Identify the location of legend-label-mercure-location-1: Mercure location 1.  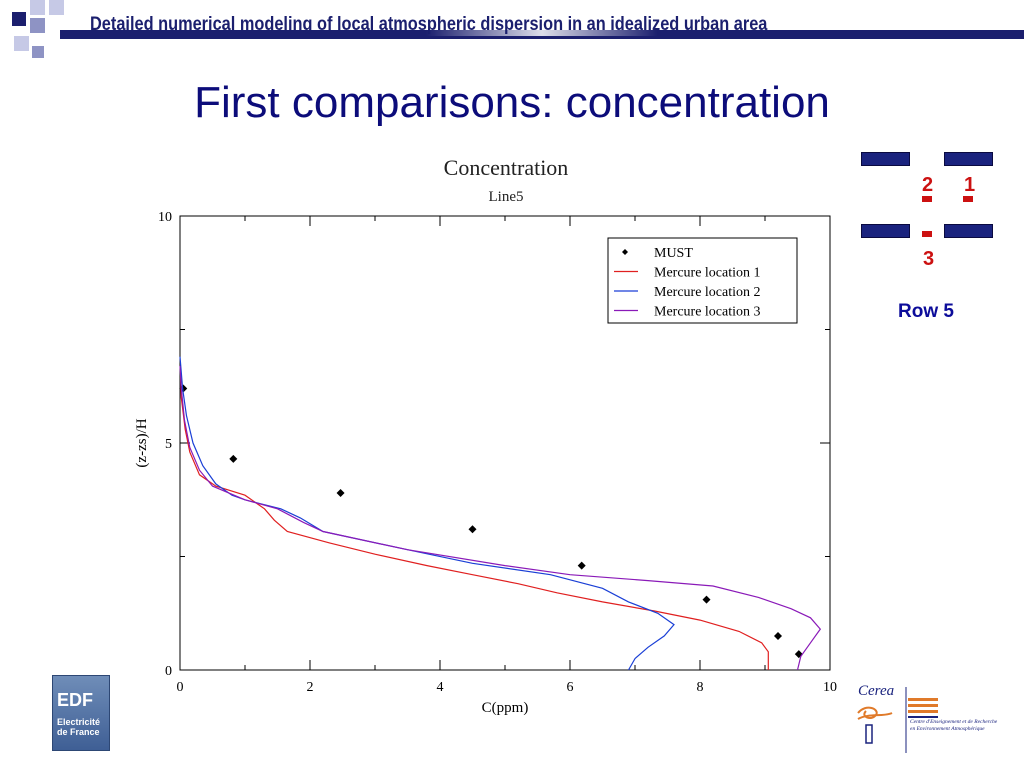
(707, 273).